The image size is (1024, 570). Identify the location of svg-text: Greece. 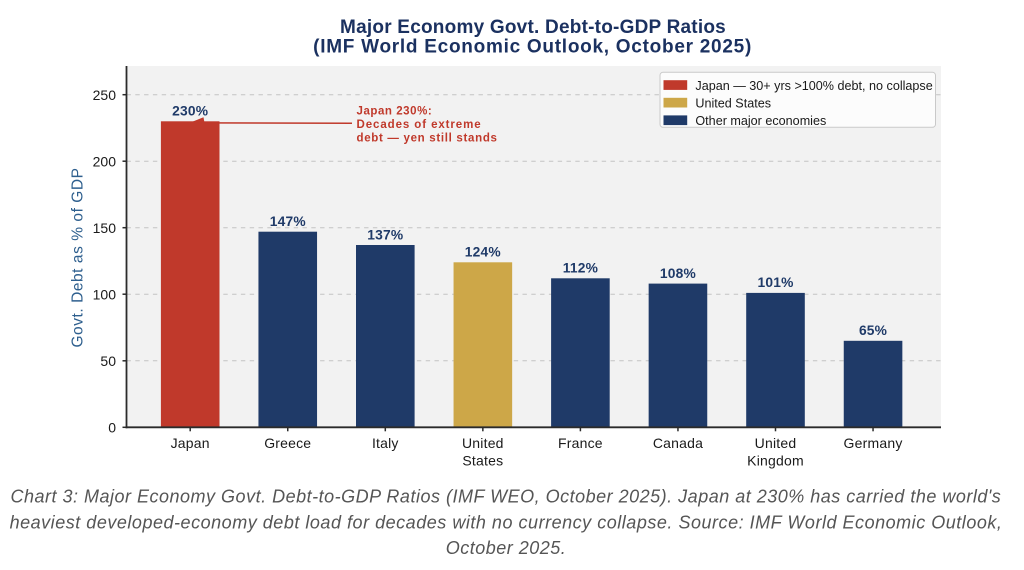
(287, 443).